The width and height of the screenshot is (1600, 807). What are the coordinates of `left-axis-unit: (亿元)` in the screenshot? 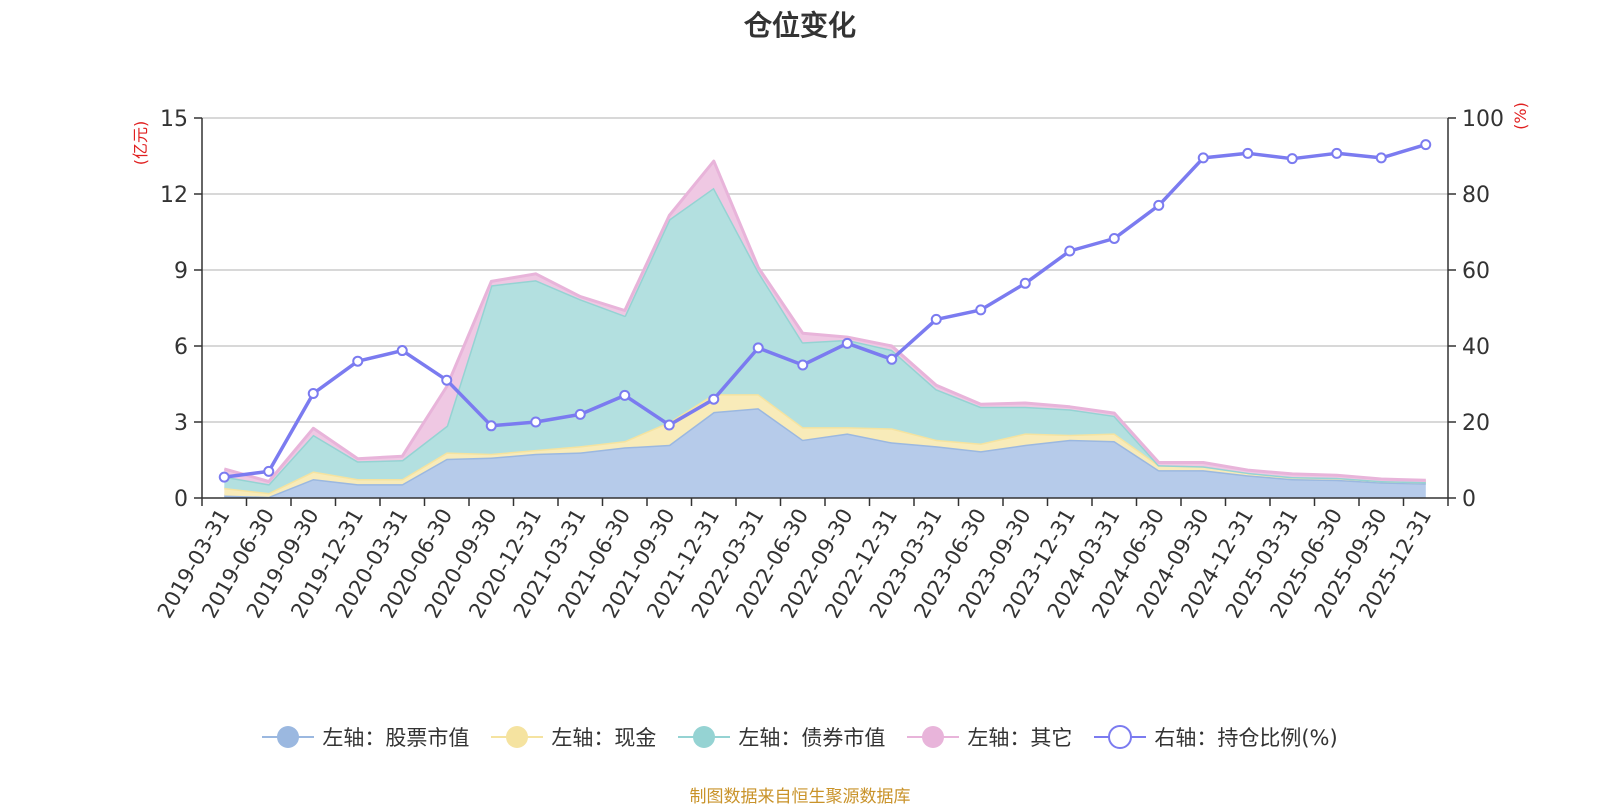 It's located at (140, 143).